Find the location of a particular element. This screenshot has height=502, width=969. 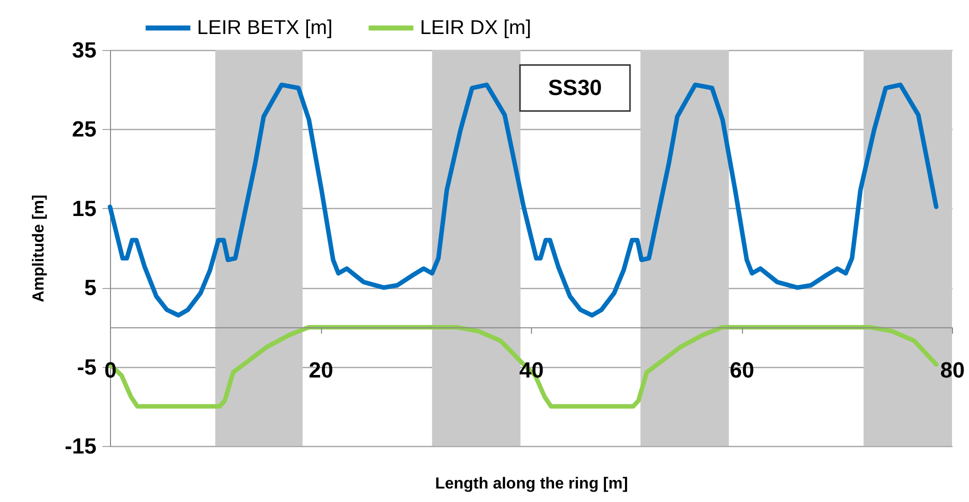

y-axis-title: Amplitude [m] is located at coordinates (39, 248).